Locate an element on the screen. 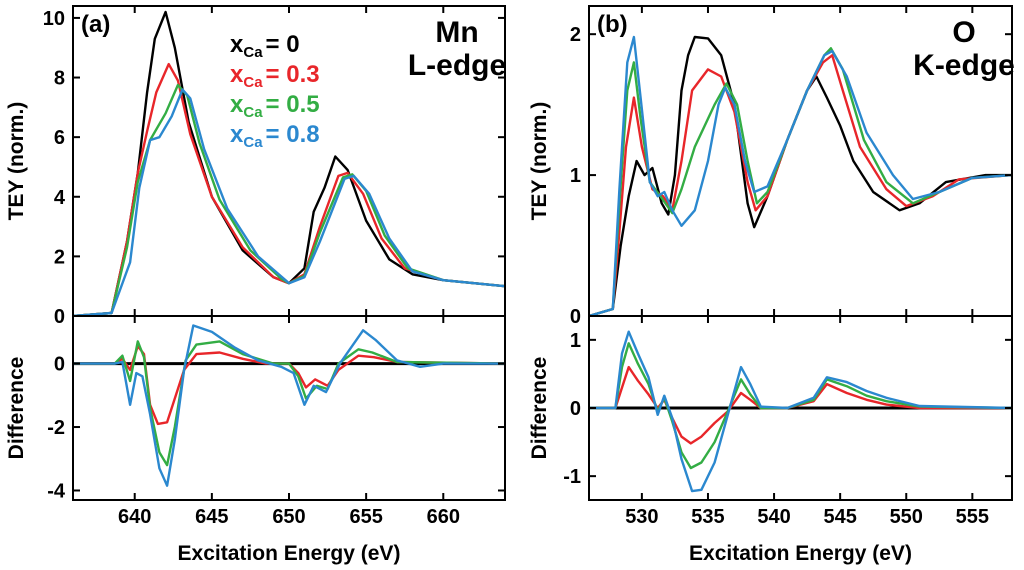  legend-entry-1: xCa = 0.3 is located at coordinates (275, 76).